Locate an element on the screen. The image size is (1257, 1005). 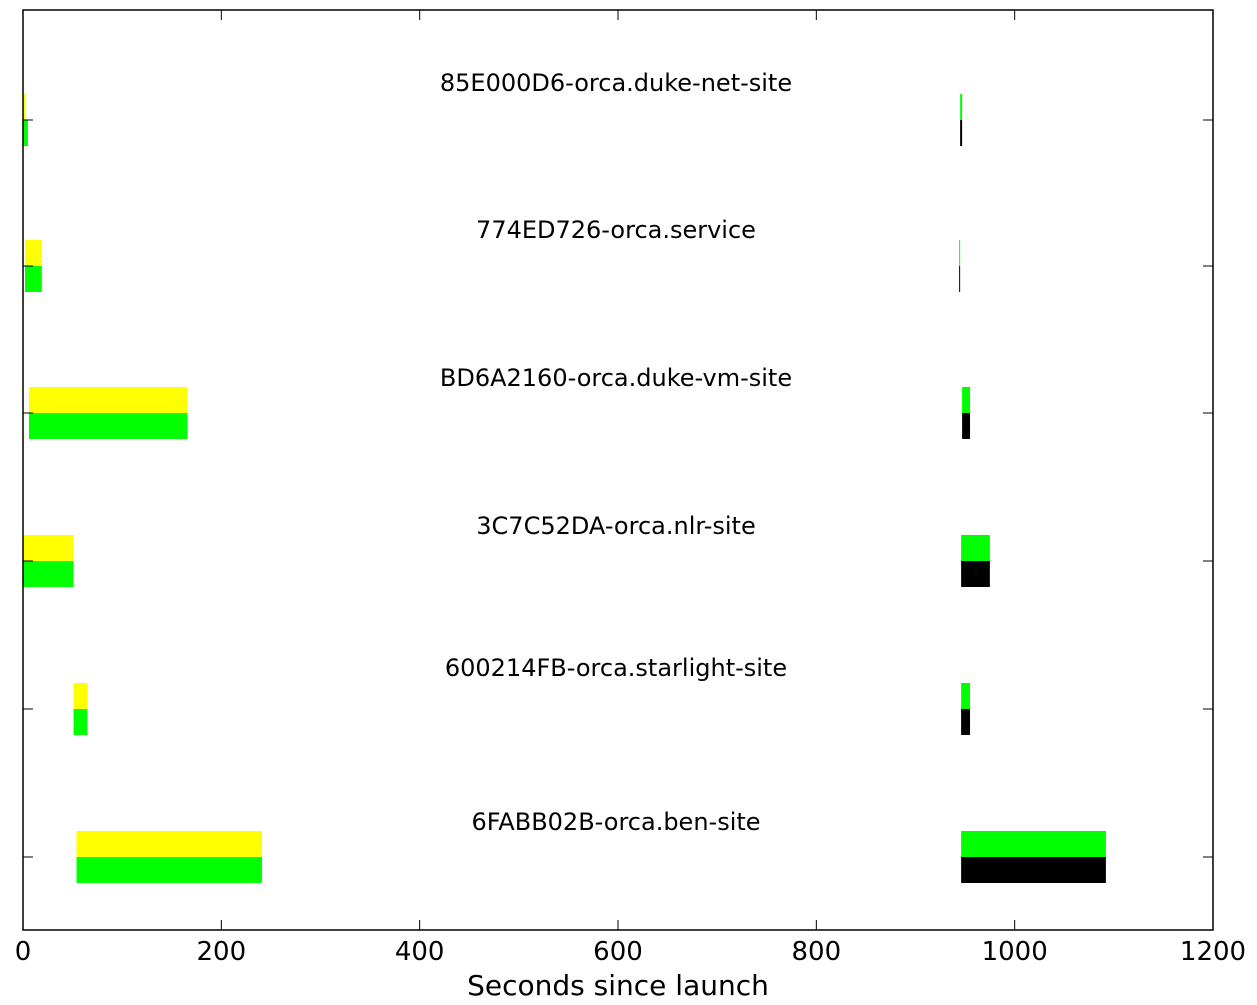
row-label: 774ED726-orca.service is located at coordinates (616, 230).